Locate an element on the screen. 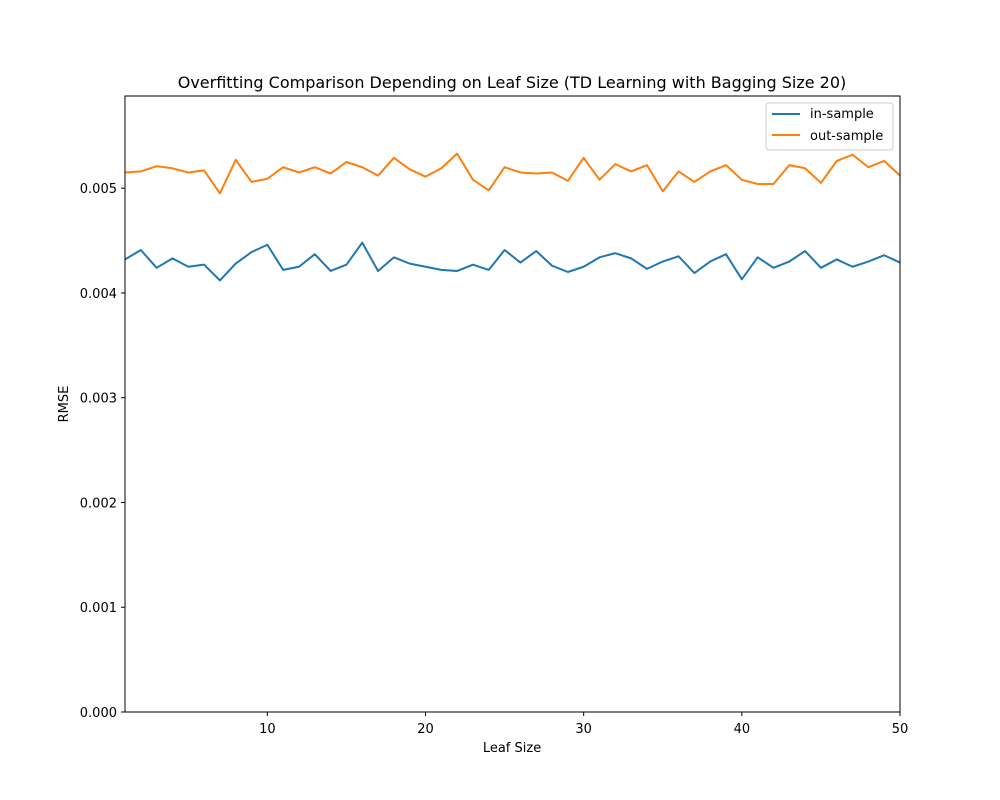  x-tick-label: 30 is located at coordinates (583, 729).